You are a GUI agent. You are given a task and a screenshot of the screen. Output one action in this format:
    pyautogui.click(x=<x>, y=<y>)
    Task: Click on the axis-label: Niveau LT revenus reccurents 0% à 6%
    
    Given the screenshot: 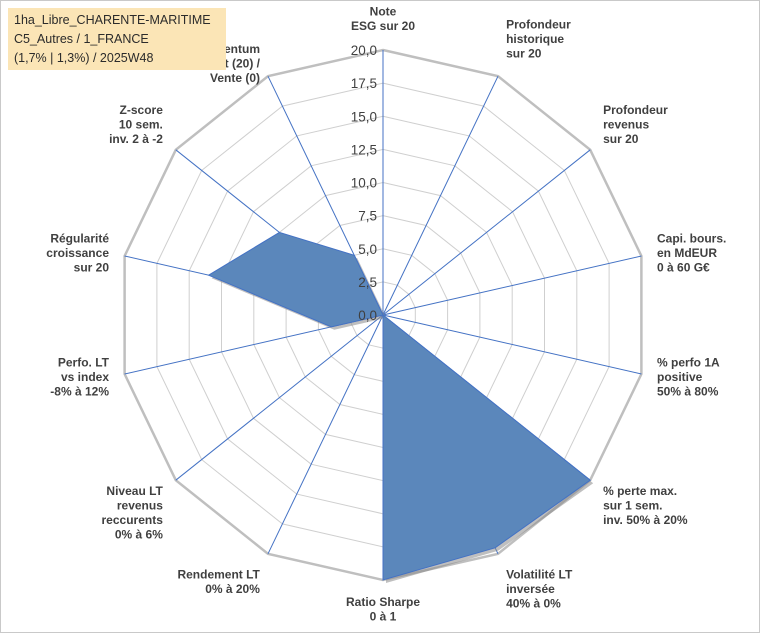 What is the action you would take?
    pyautogui.click(x=133, y=513)
    